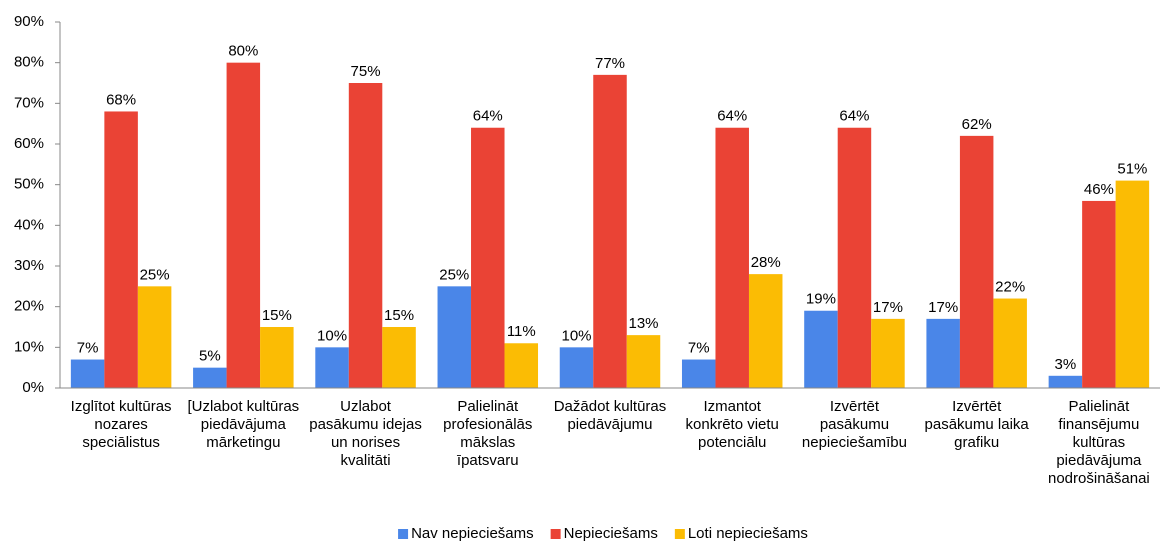  Describe the element at coordinates (766, 262) in the screenshot. I see `value-label: 28%` at that location.